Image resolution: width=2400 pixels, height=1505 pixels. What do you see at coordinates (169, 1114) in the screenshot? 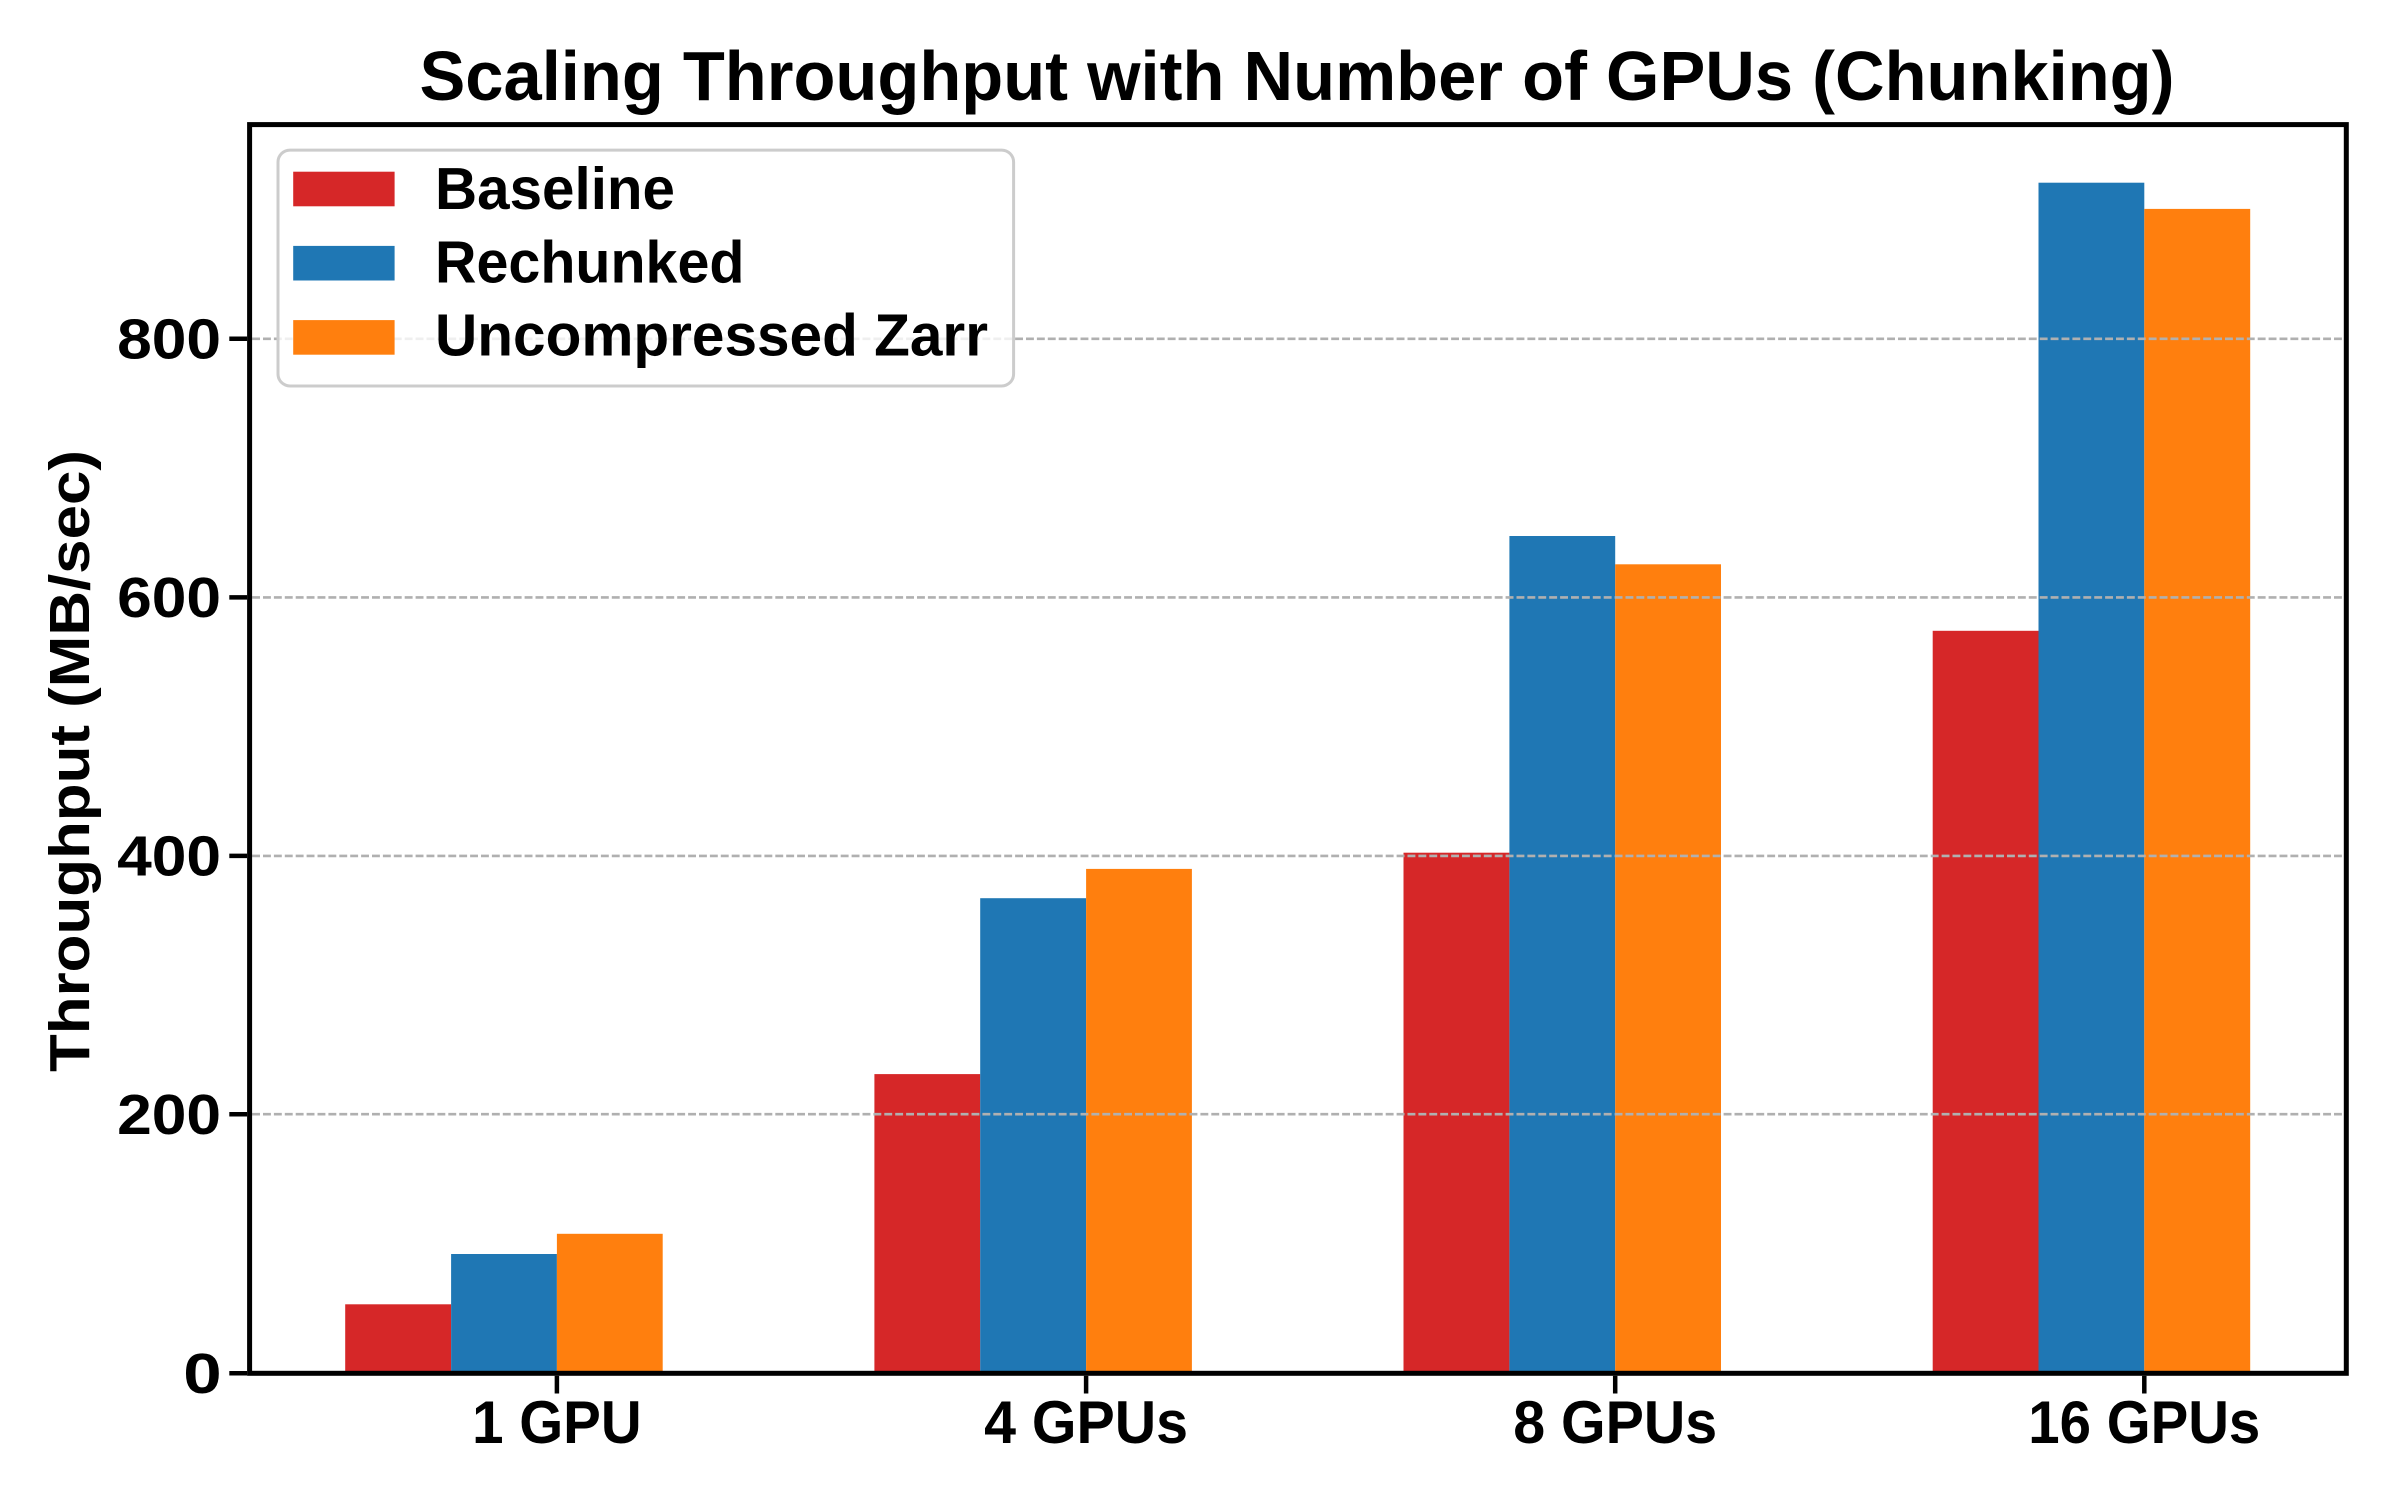
I see `svg-text: 200` at bounding box center [169, 1114].